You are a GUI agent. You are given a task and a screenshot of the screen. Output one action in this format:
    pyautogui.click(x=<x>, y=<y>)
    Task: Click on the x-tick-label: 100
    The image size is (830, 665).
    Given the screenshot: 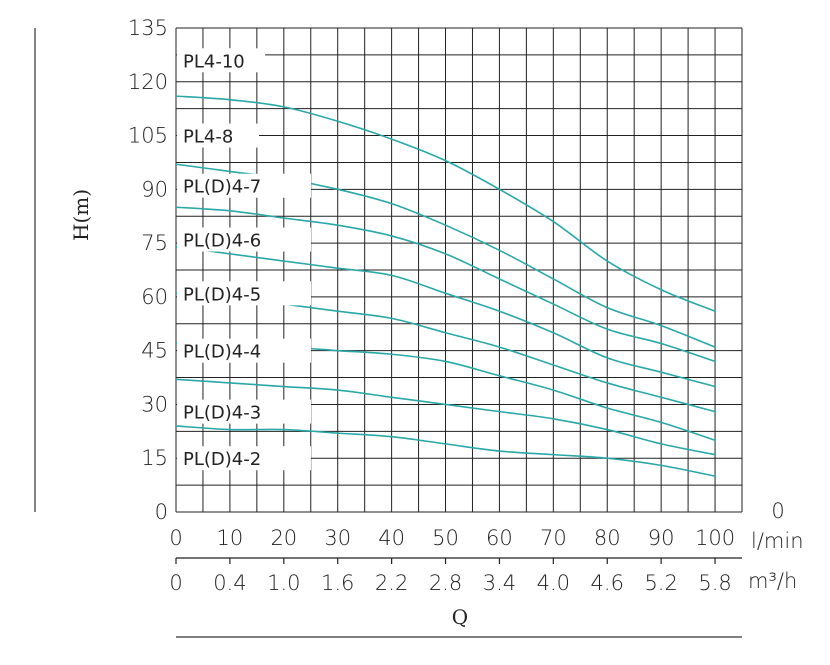 What is the action you would take?
    pyautogui.click(x=715, y=538)
    